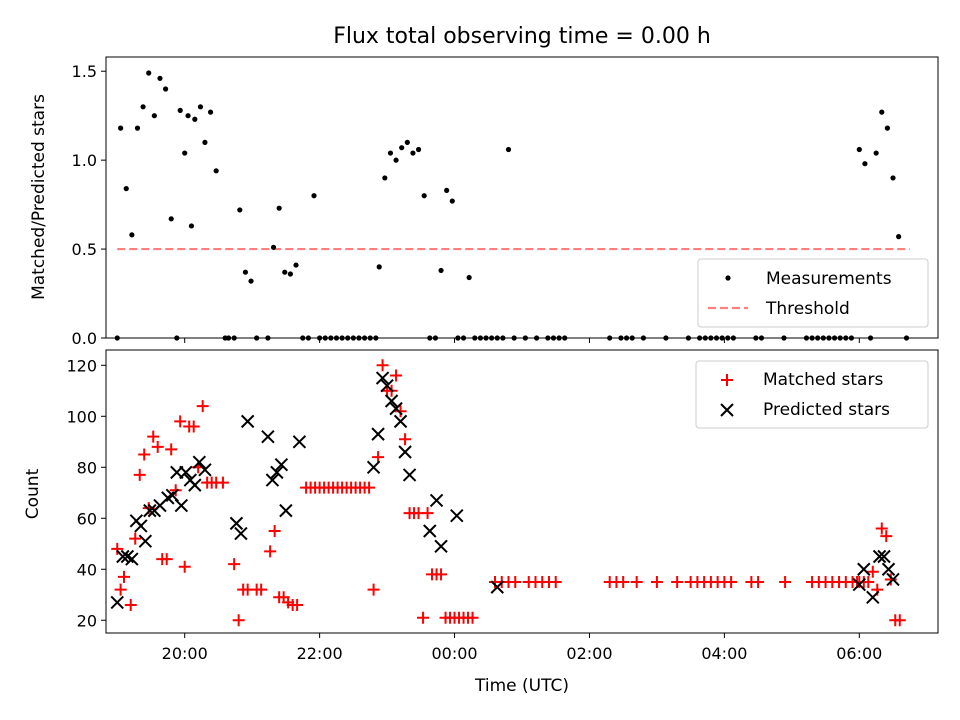 The image size is (960, 720). What do you see at coordinates (84, 338) in the screenshot?
I see `top-y-tick-label: 0.0` at bounding box center [84, 338].